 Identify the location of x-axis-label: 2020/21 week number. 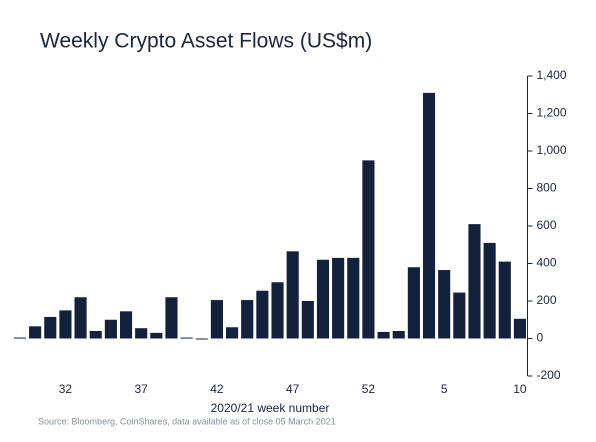
(270, 408).